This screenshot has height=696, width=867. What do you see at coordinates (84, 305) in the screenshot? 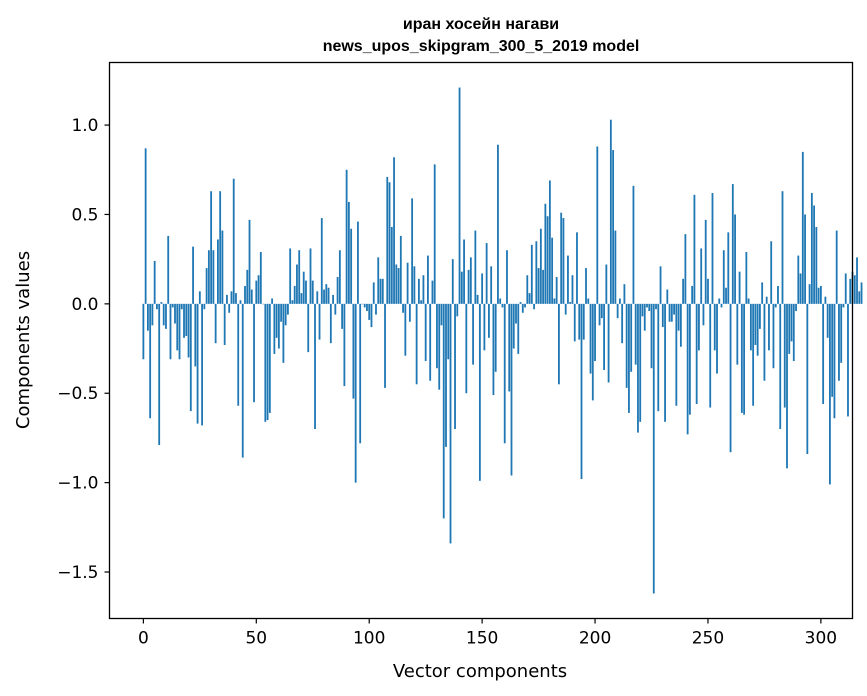
I see `y-tick-label: 0.0` at bounding box center [84, 305].